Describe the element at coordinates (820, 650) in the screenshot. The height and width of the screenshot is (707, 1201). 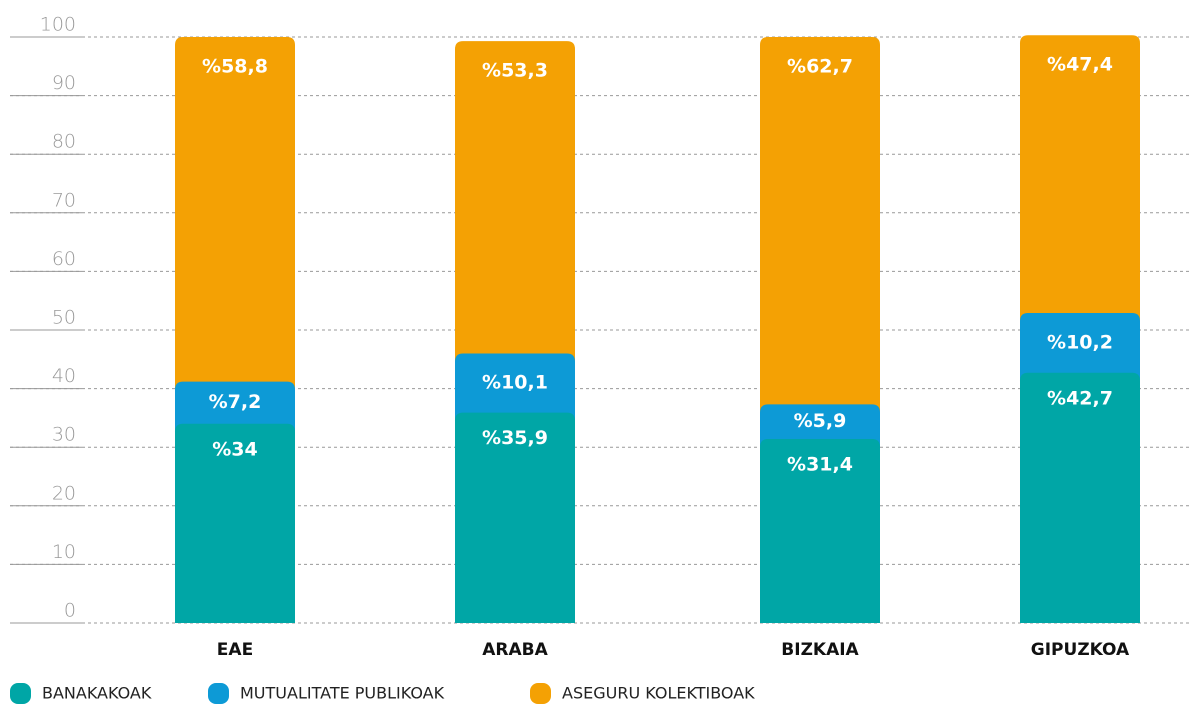
I see `x-tick-label: BIZKAIA` at that location.